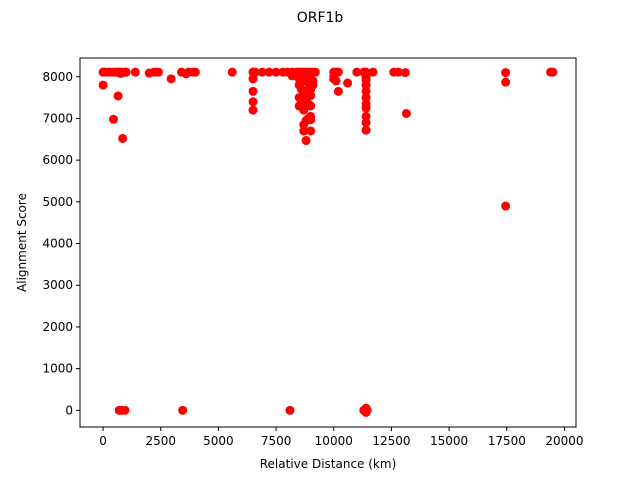 This screenshot has width=640, height=480. I want to click on y-axis-label: Alignment Score, so click(22, 242).